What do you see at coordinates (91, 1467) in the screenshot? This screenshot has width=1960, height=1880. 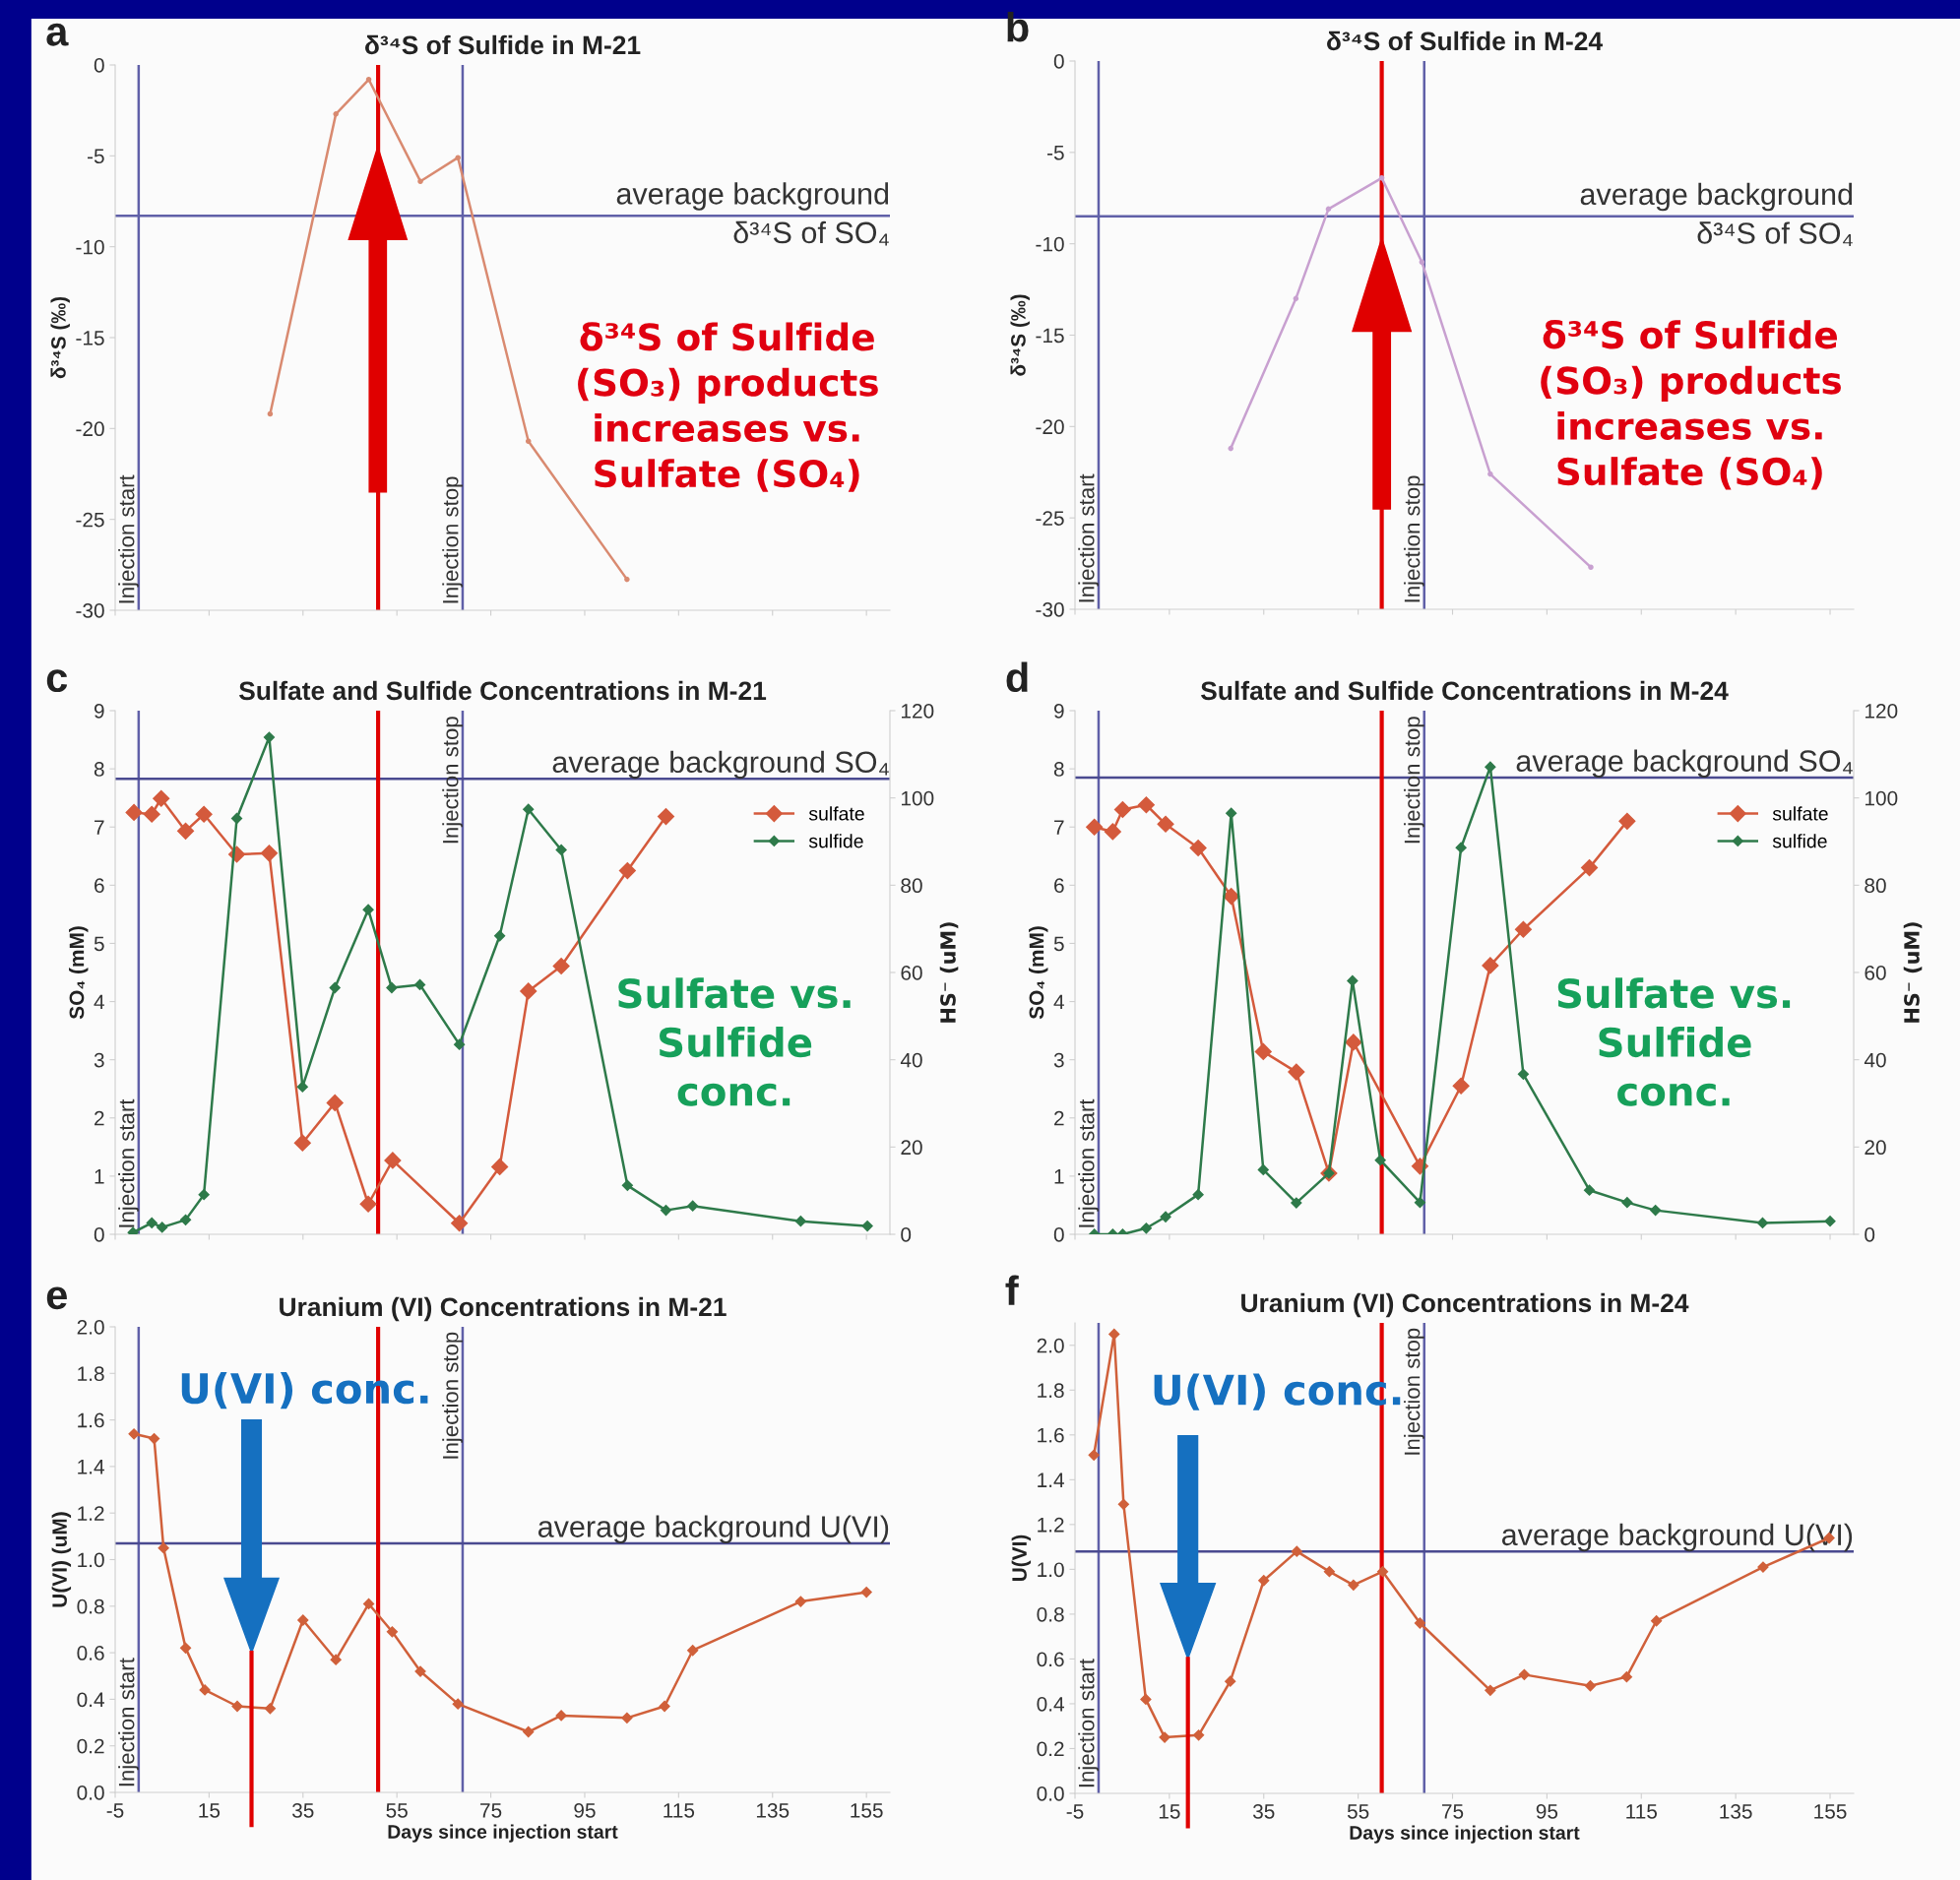 I see `y-tick-label: 1.4` at bounding box center [91, 1467].